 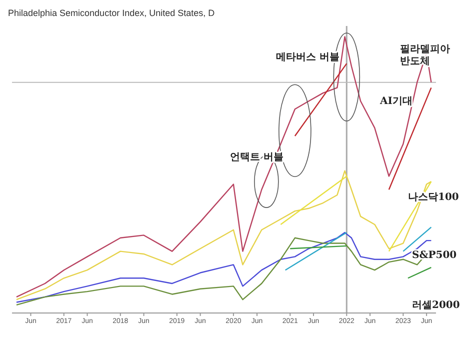 What do you see at coordinates (112, 14) in the screenshot?
I see `chart-title: Philadelphia Semiconductor Index, United States, D` at bounding box center [112, 14].